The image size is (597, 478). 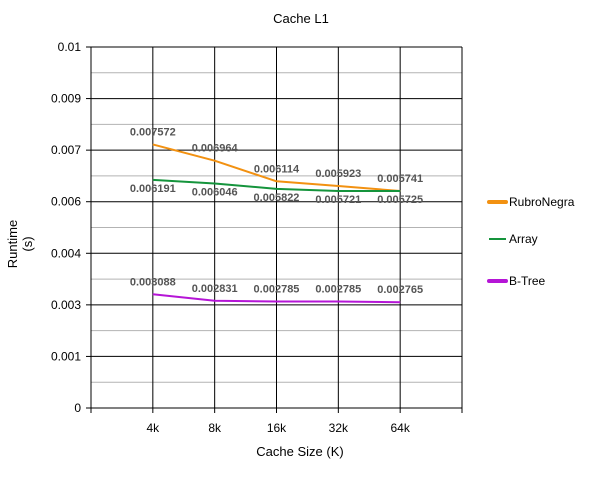 What do you see at coordinates (66, 305) in the screenshot?
I see `y-tick-label: 0.003` at bounding box center [66, 305].